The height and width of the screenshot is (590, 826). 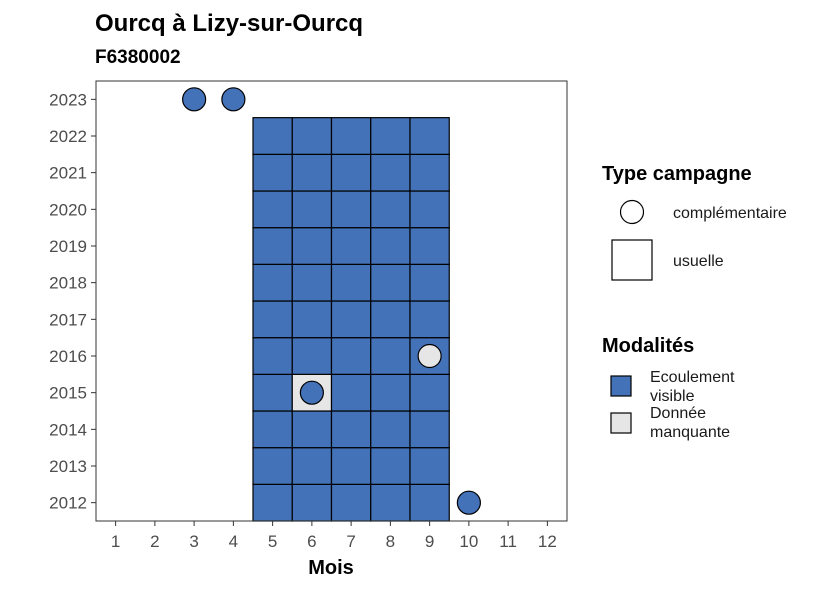 I want to click on y-tick-label-2019: 2019, so click(x=68, y=246).